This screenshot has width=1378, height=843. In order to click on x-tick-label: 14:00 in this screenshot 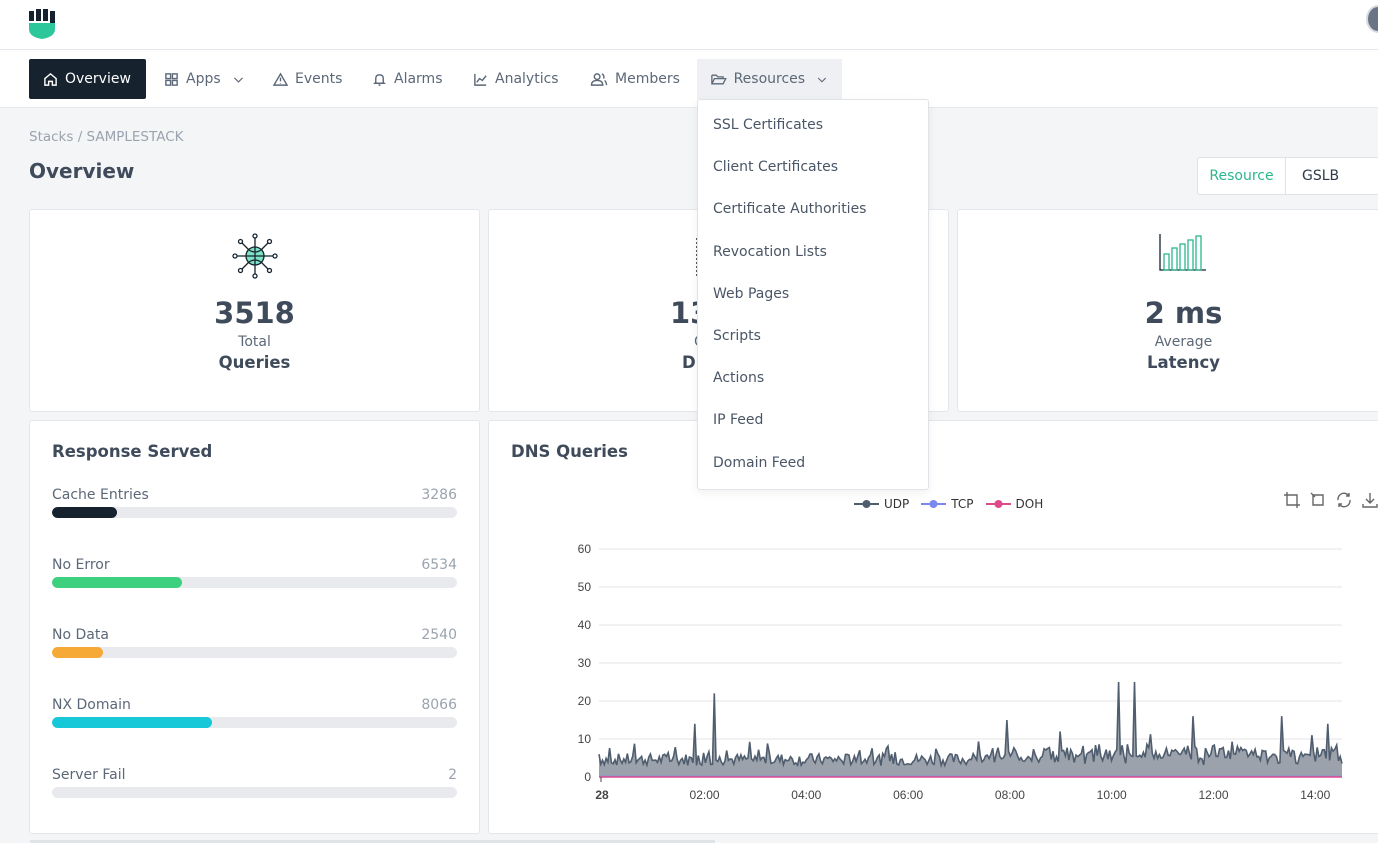, I will do `click(1315, 795)`.